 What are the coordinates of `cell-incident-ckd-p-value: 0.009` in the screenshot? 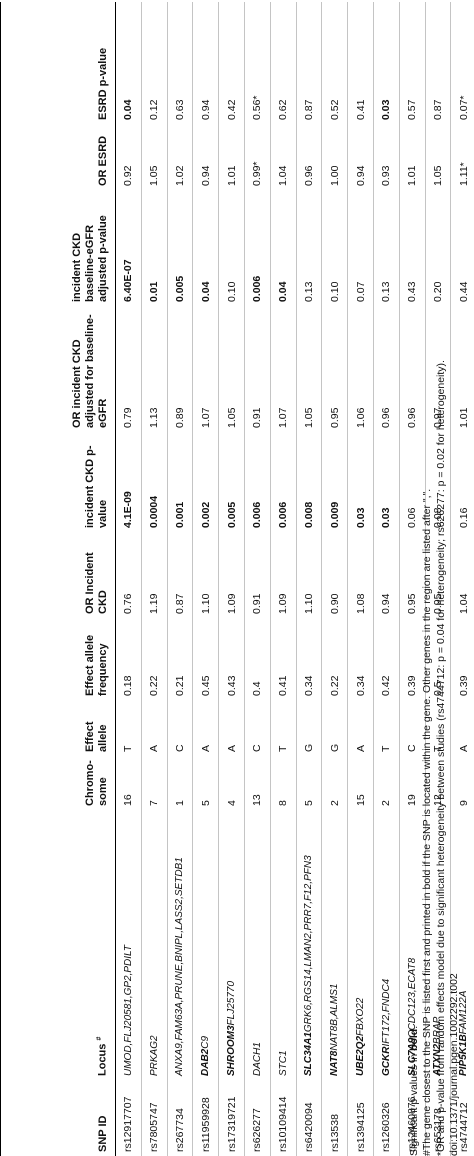 It's located at (334, 482).